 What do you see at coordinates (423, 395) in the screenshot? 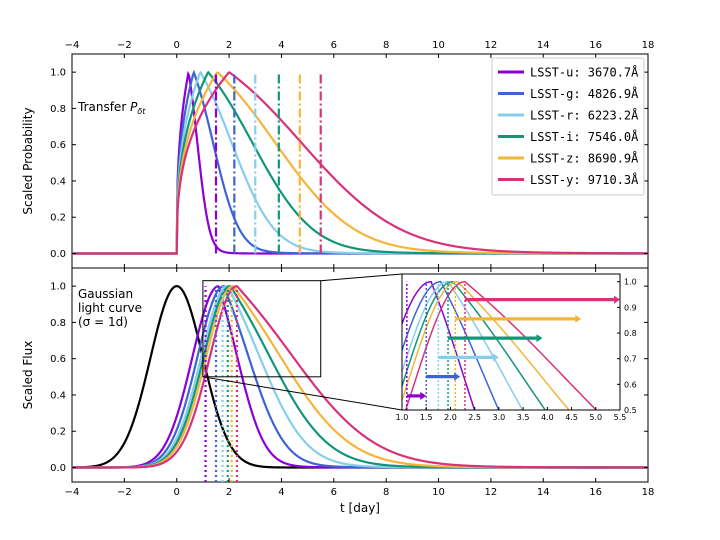
I see `inset-arrowhead-LSST-u` at bounding box center [423, 395].